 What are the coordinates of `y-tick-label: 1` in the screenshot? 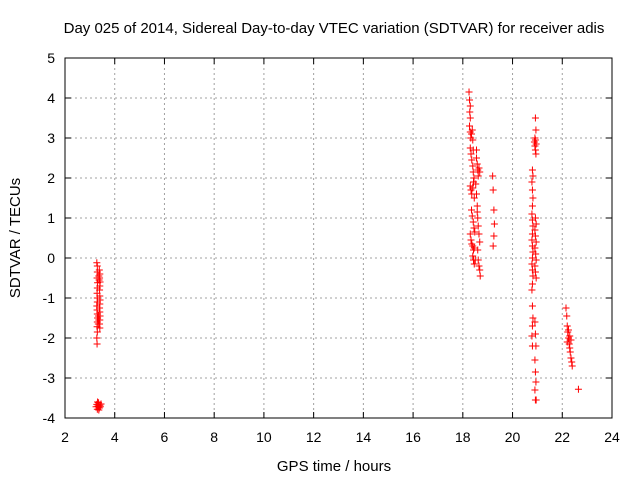 It's located at (51, 218).